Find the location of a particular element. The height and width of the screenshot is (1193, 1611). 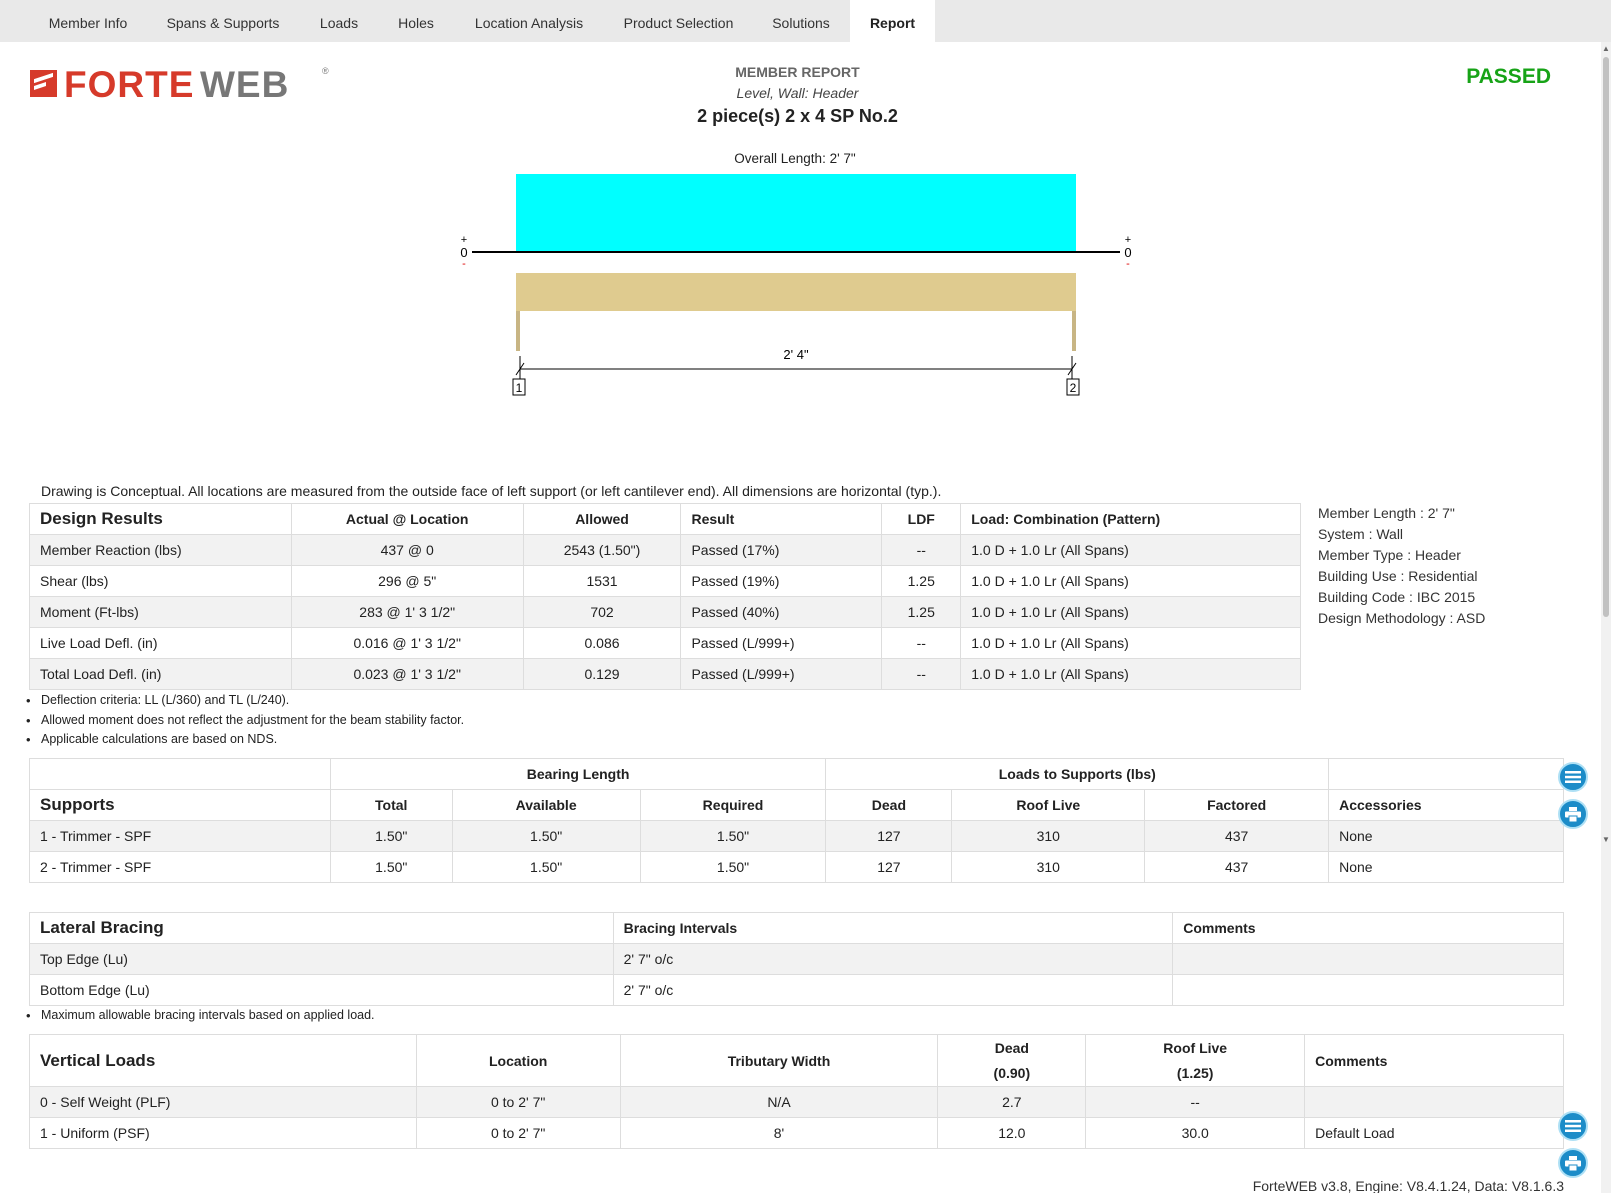

col-result: Result is located at coordinates (781, 519).